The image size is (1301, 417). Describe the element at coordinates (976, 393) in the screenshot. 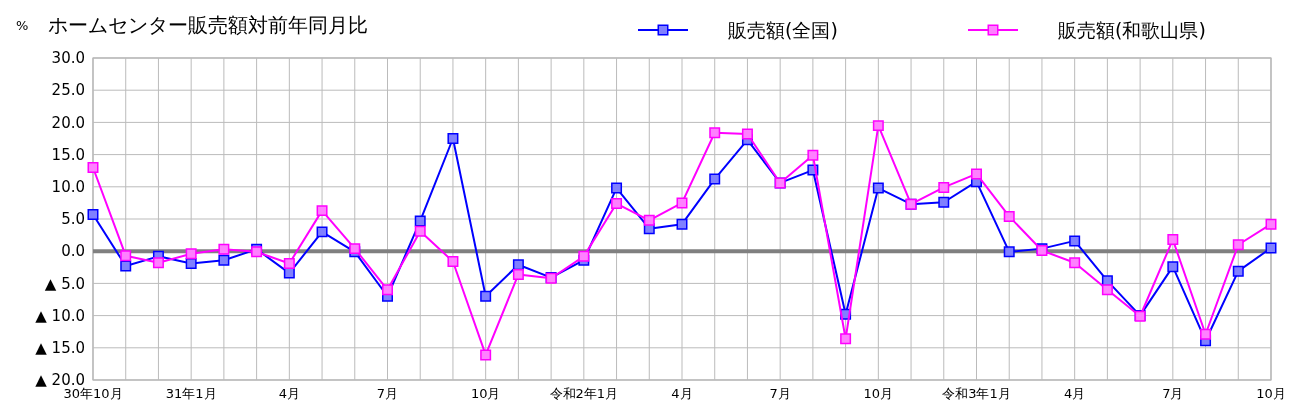

I see `x-tick-label: 令和3年1月` at that location.